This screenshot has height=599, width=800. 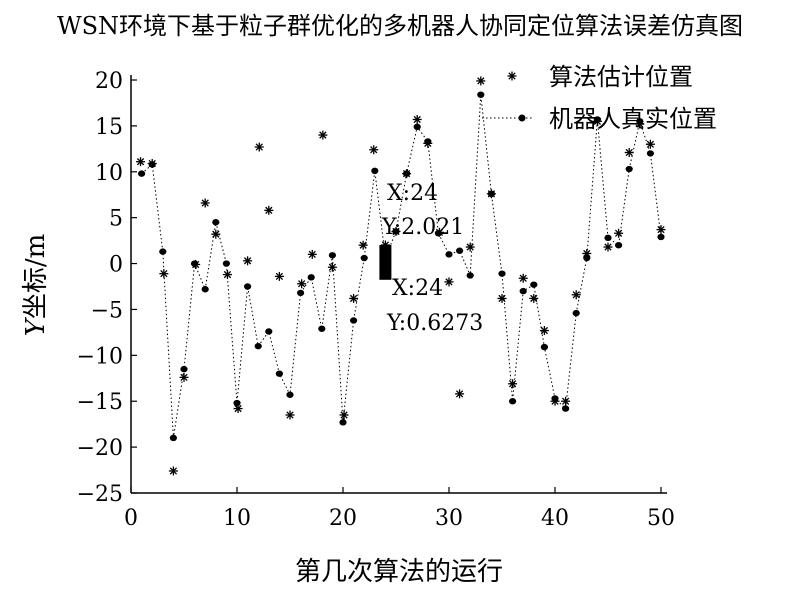 What do you see at coordinates (417, 288) in the screenshot?
I see `data-tip-real-x: X:24` at bounding box center [417, 288].